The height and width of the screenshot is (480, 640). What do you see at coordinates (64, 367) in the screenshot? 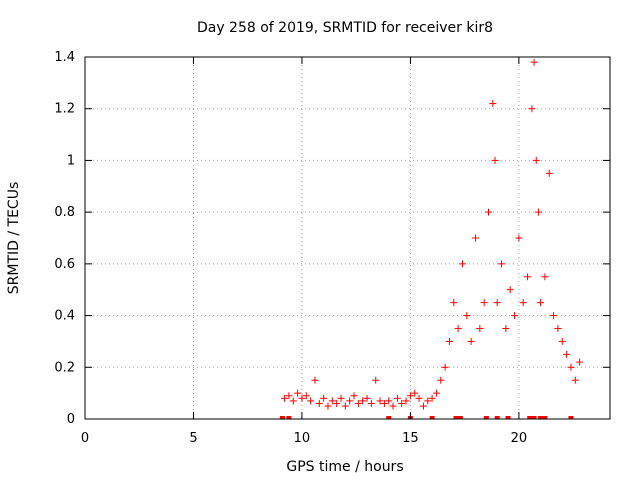
I see `y-tick-label: 0.2` at bounding box center [64, 367].